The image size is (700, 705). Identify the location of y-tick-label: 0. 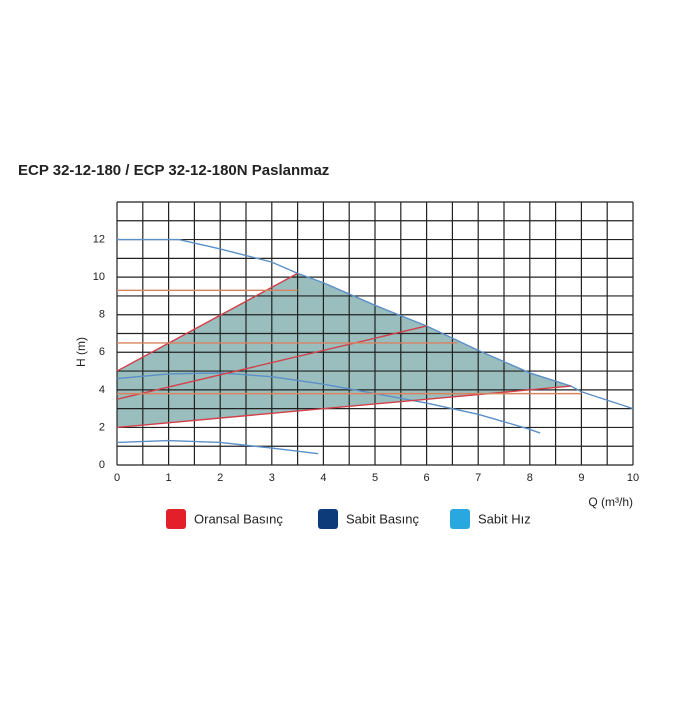
(102, 465).